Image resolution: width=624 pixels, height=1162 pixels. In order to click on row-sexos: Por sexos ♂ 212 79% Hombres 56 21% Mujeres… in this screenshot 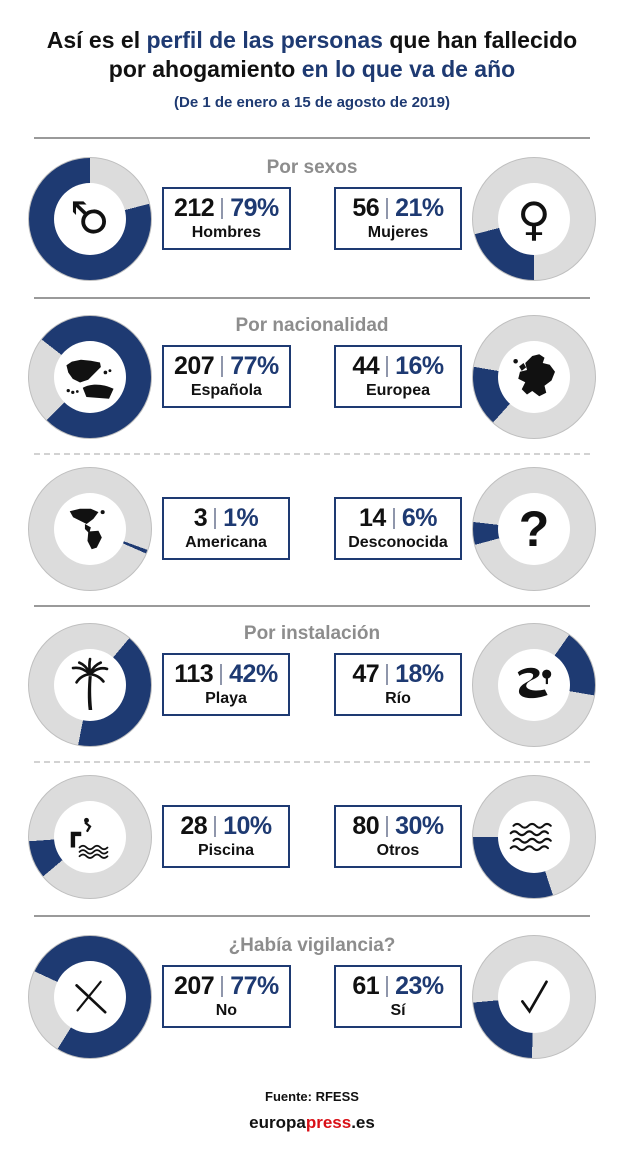, I will do `click(312, 218)`.